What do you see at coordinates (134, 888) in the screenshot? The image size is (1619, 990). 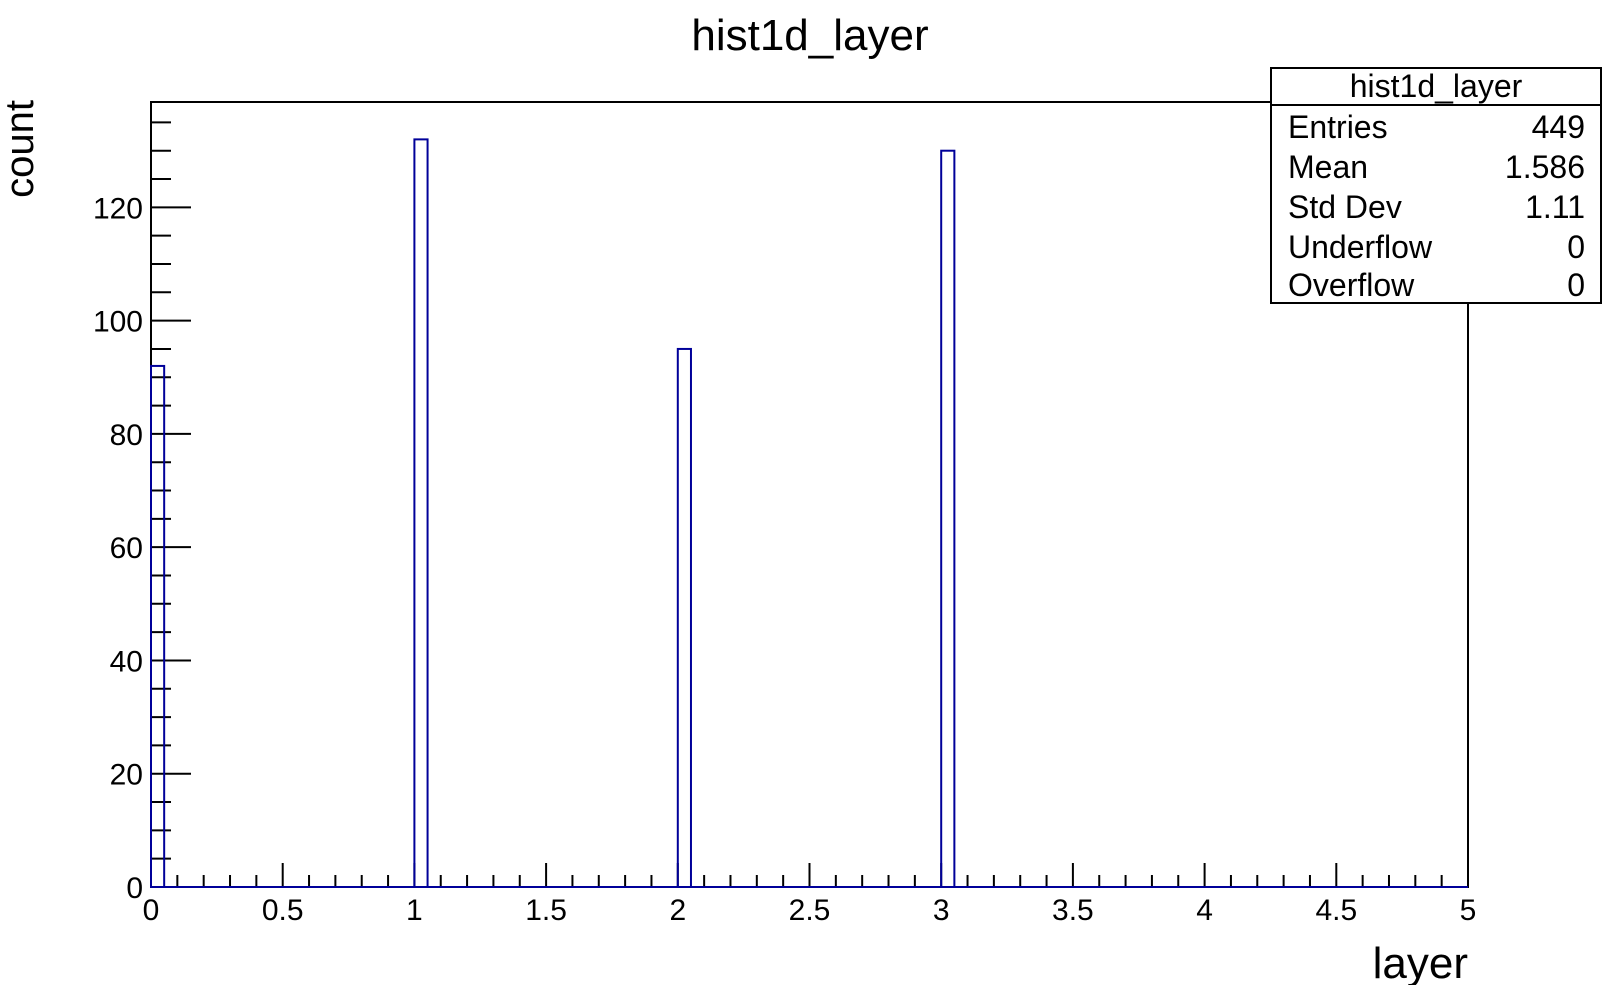 I see `y-tick-label: 0` at bounding box center [134, 888].